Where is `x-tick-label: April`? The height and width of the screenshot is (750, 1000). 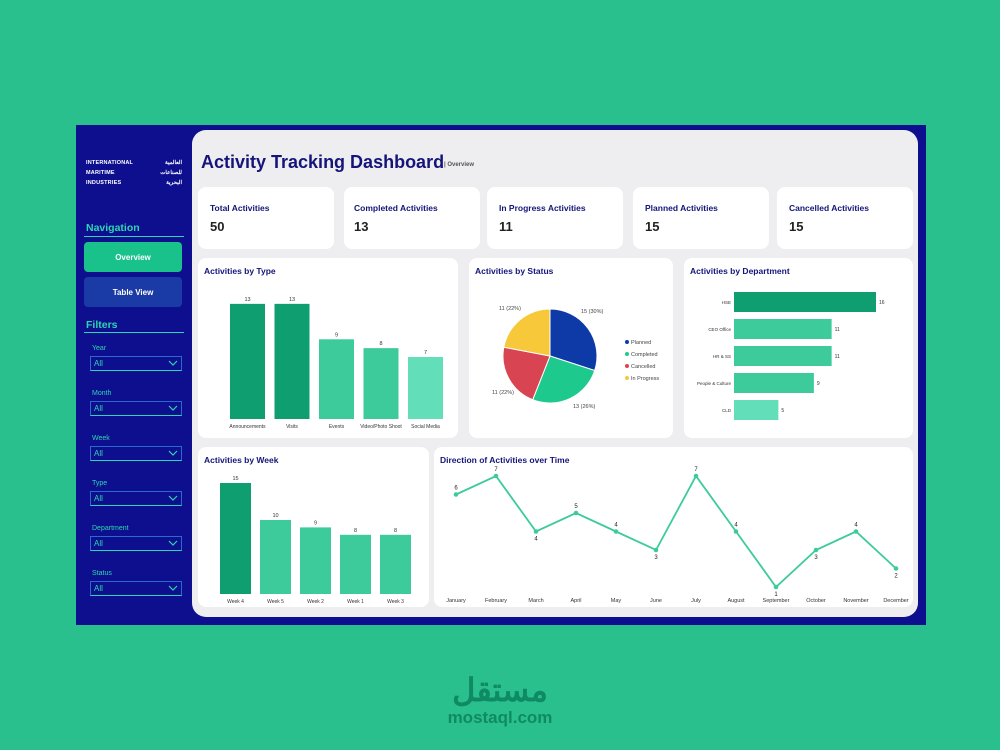
x-tick-label: April is located at coordinates (575, 601).